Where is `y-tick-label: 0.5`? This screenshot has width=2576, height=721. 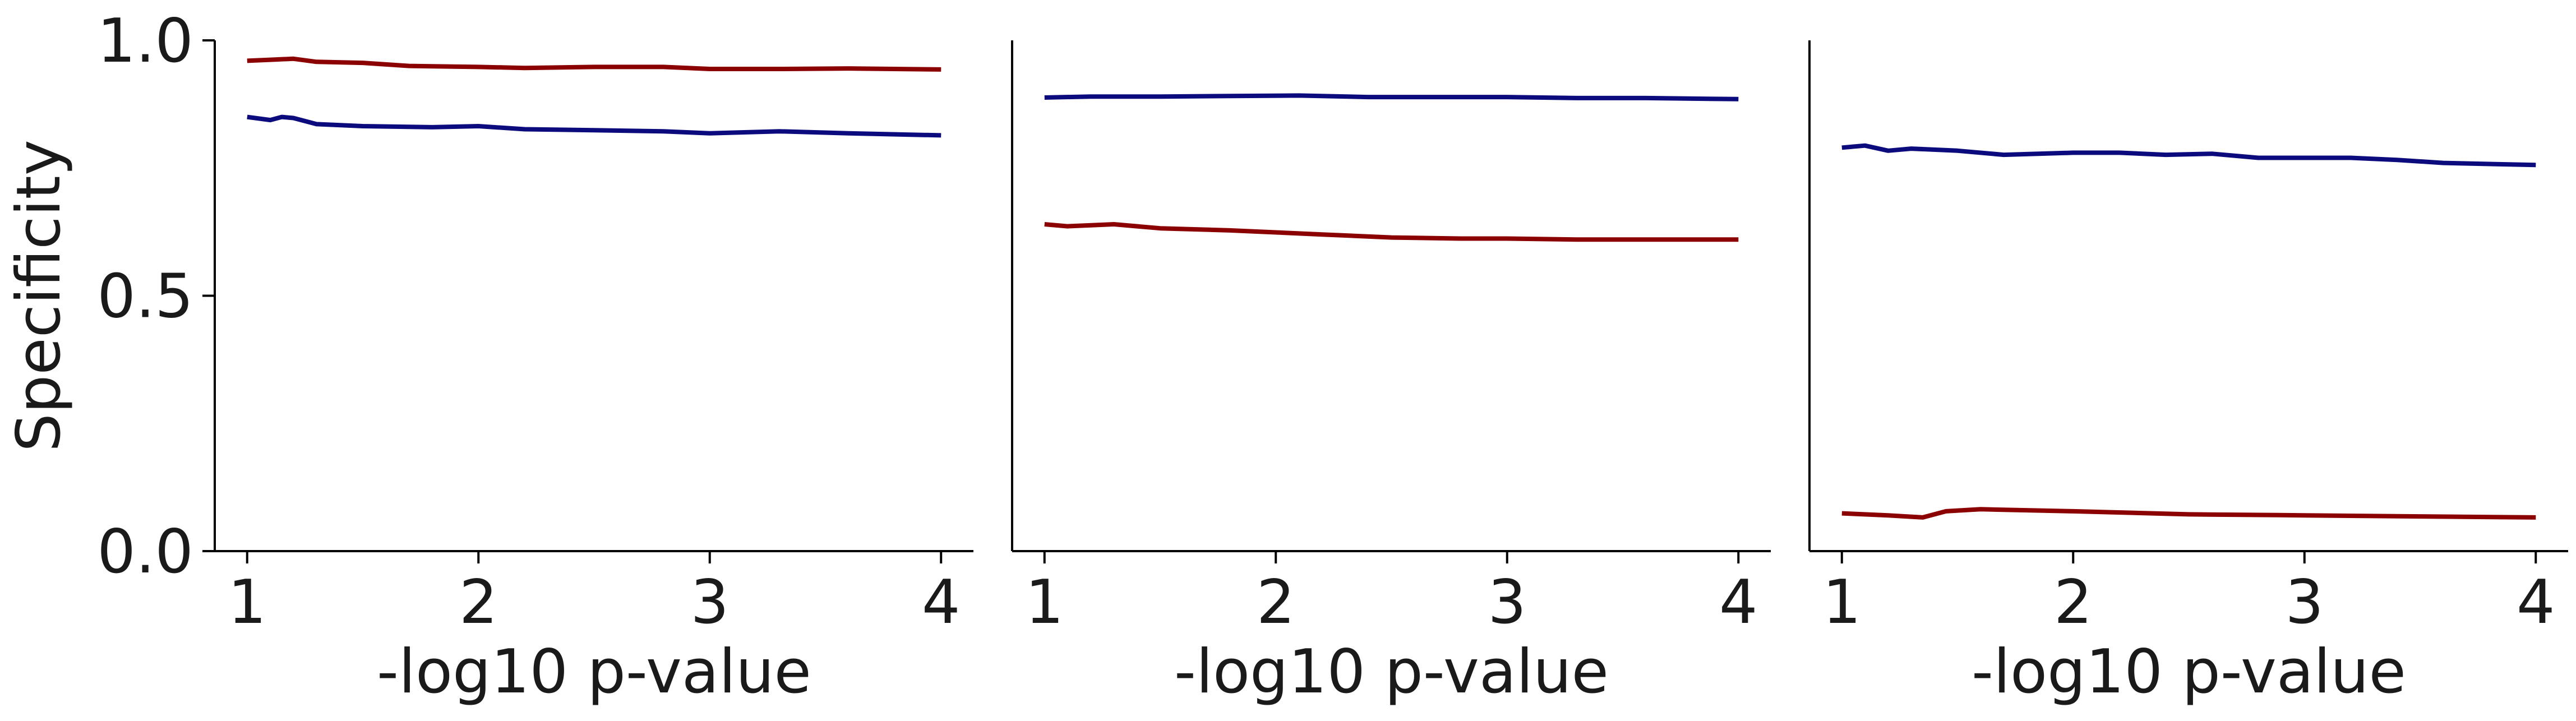 y-tick-label: 0.5 is located at coordinates (145, 297).